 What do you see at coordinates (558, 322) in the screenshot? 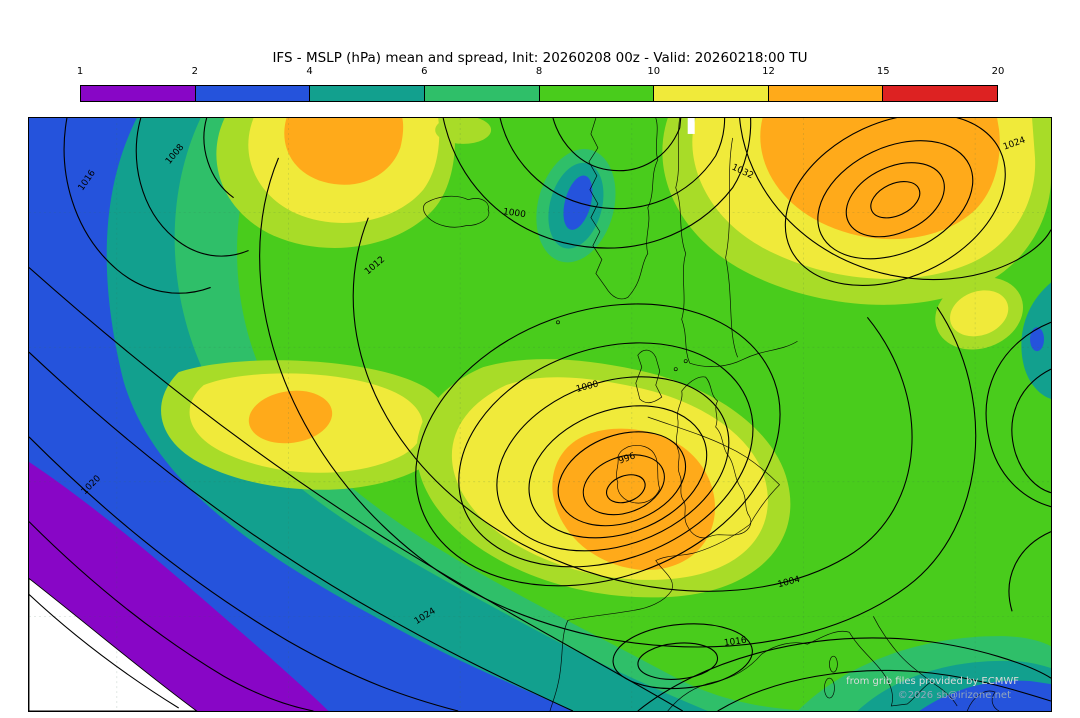
I see `coastline-faroe` at bounding box center [558, 322].